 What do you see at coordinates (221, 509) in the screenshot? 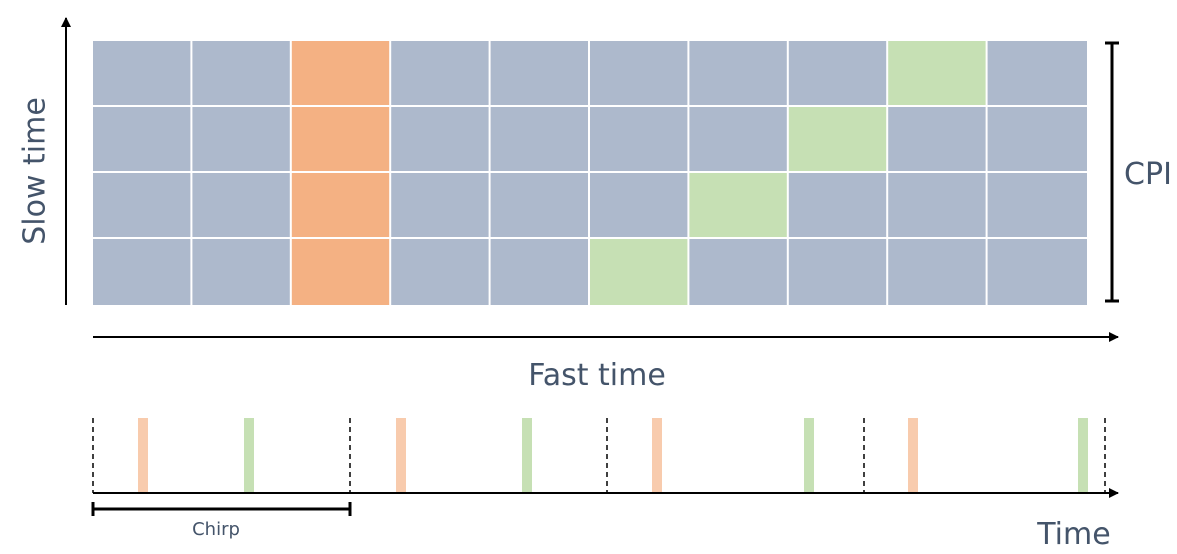
I see `chirp-duration-bracket` at bounding box center [221, 509].